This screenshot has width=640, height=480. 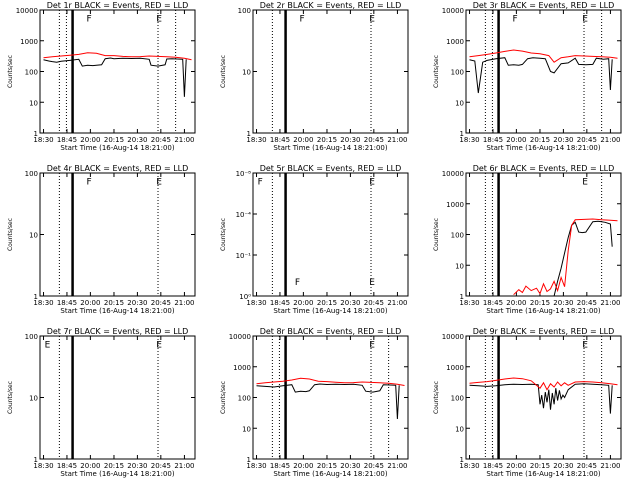 I want to click on chart-title: Det 5r BLACK = Events, RED = LLD, so click(x=331, y=168).